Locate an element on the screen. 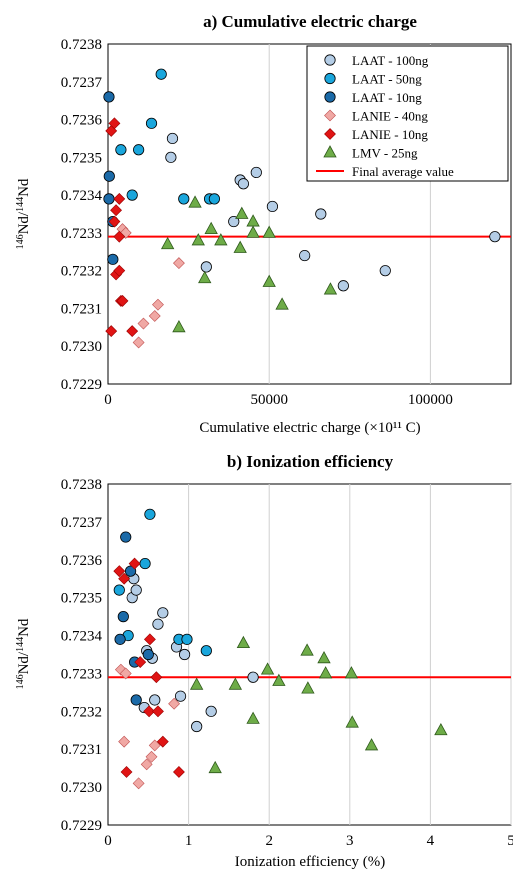 This screenshot has width=513, height=876. x-tick-label: 2 is located at coordinates (269, 841).